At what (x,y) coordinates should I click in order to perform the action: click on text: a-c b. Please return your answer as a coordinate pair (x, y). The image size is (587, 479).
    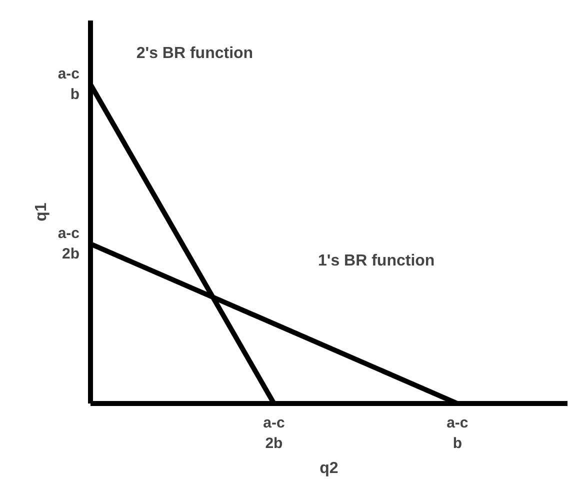
    Looking at the image, I should click on (69, 85).